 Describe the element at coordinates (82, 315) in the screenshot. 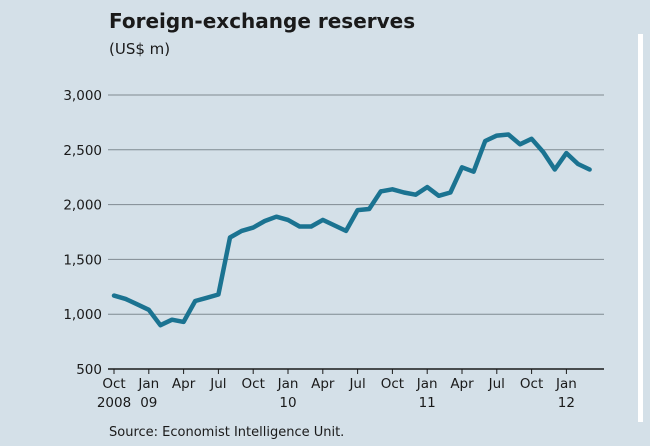

I see `y-tick-label: 1,000` at that location.